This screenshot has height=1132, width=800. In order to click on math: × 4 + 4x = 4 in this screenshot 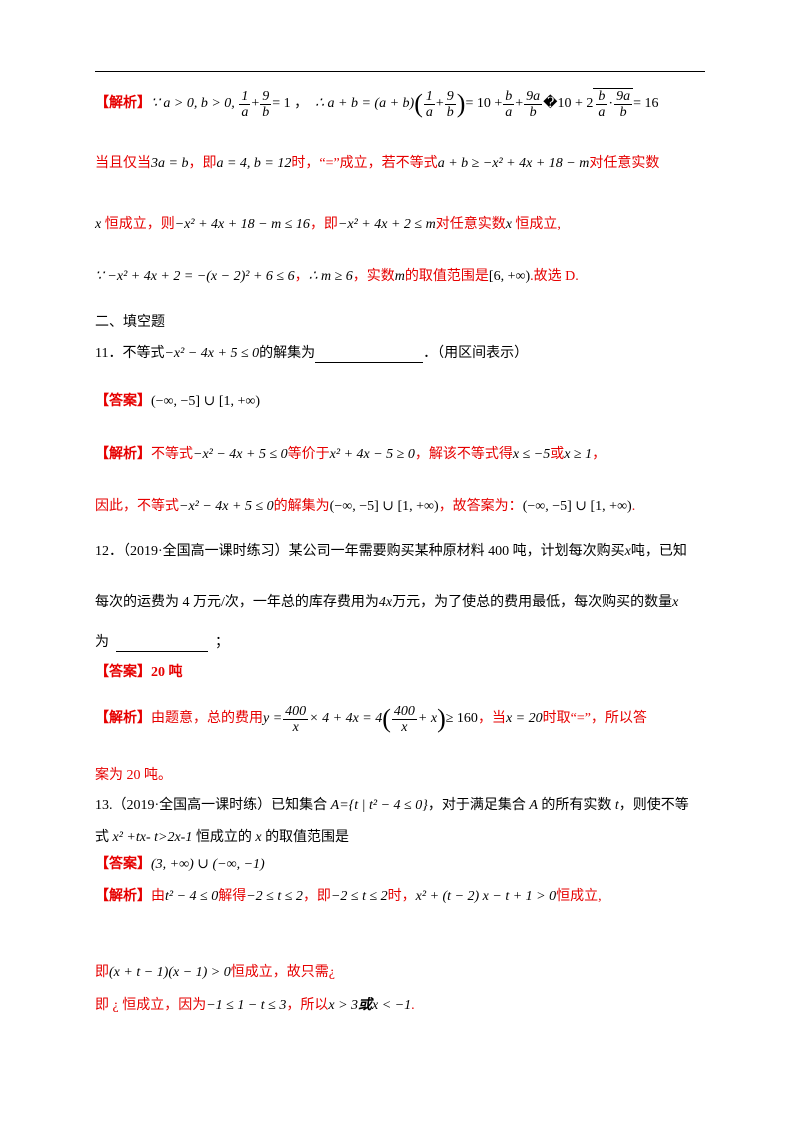, I will do `click(346, 719)`.